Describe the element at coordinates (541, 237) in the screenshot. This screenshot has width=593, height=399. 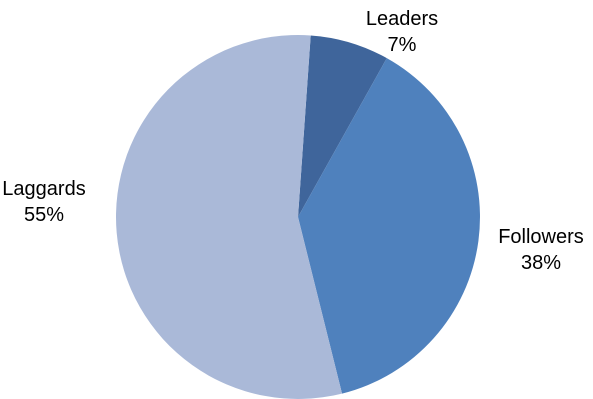
I see `slice-label-followers: Followers` at that location.